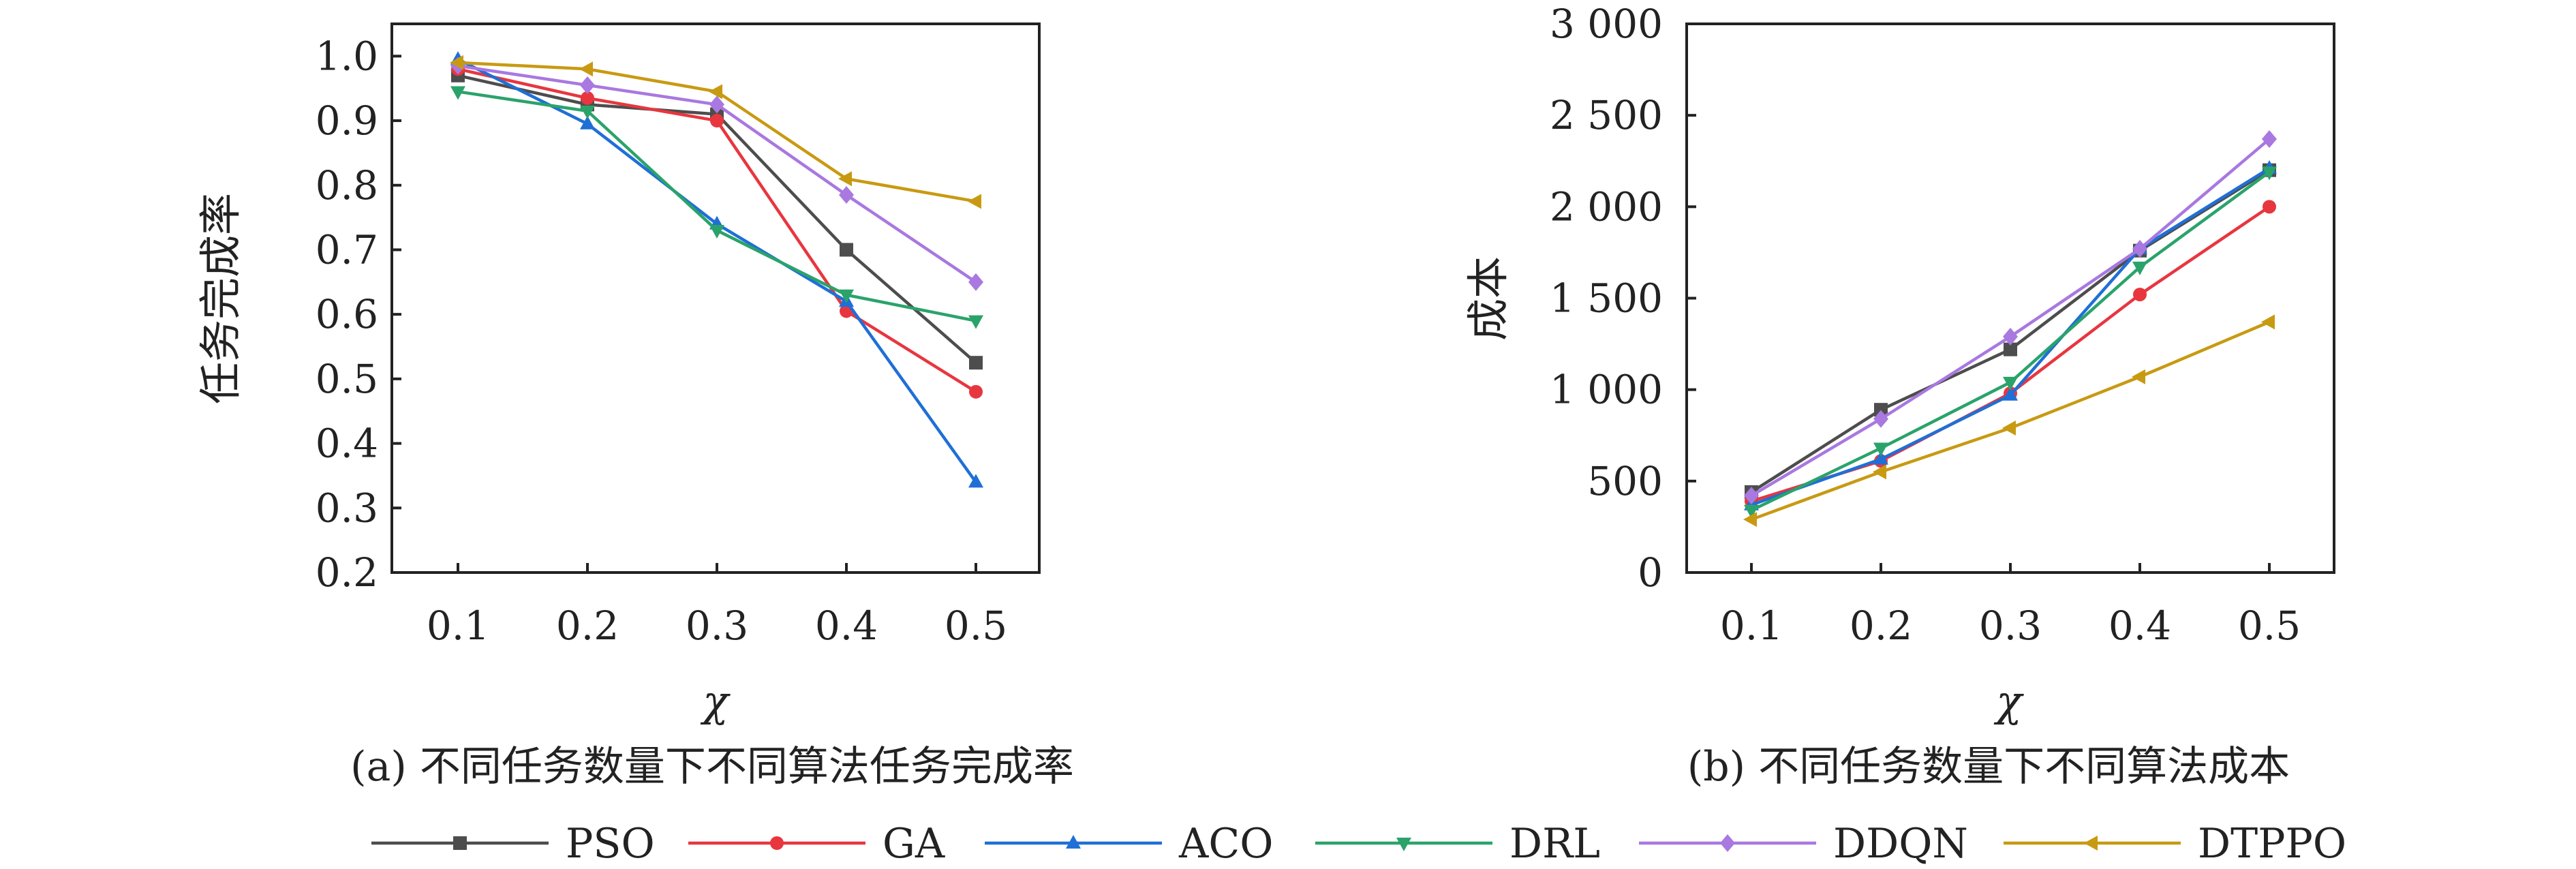  I want to click on legend-marker-ga, so click(777, 843).